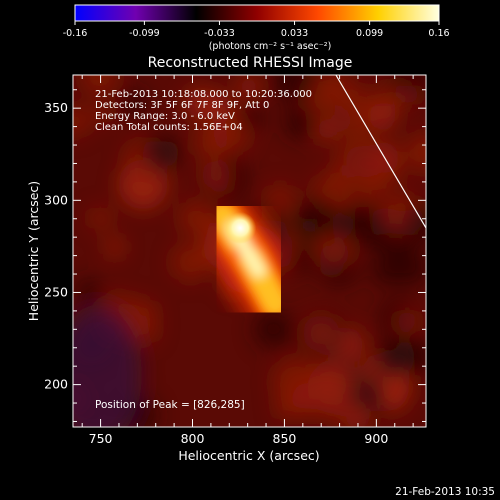  Describe the element at coordinates (107, 366) in the screenshot. I see `negative-region` at that location.